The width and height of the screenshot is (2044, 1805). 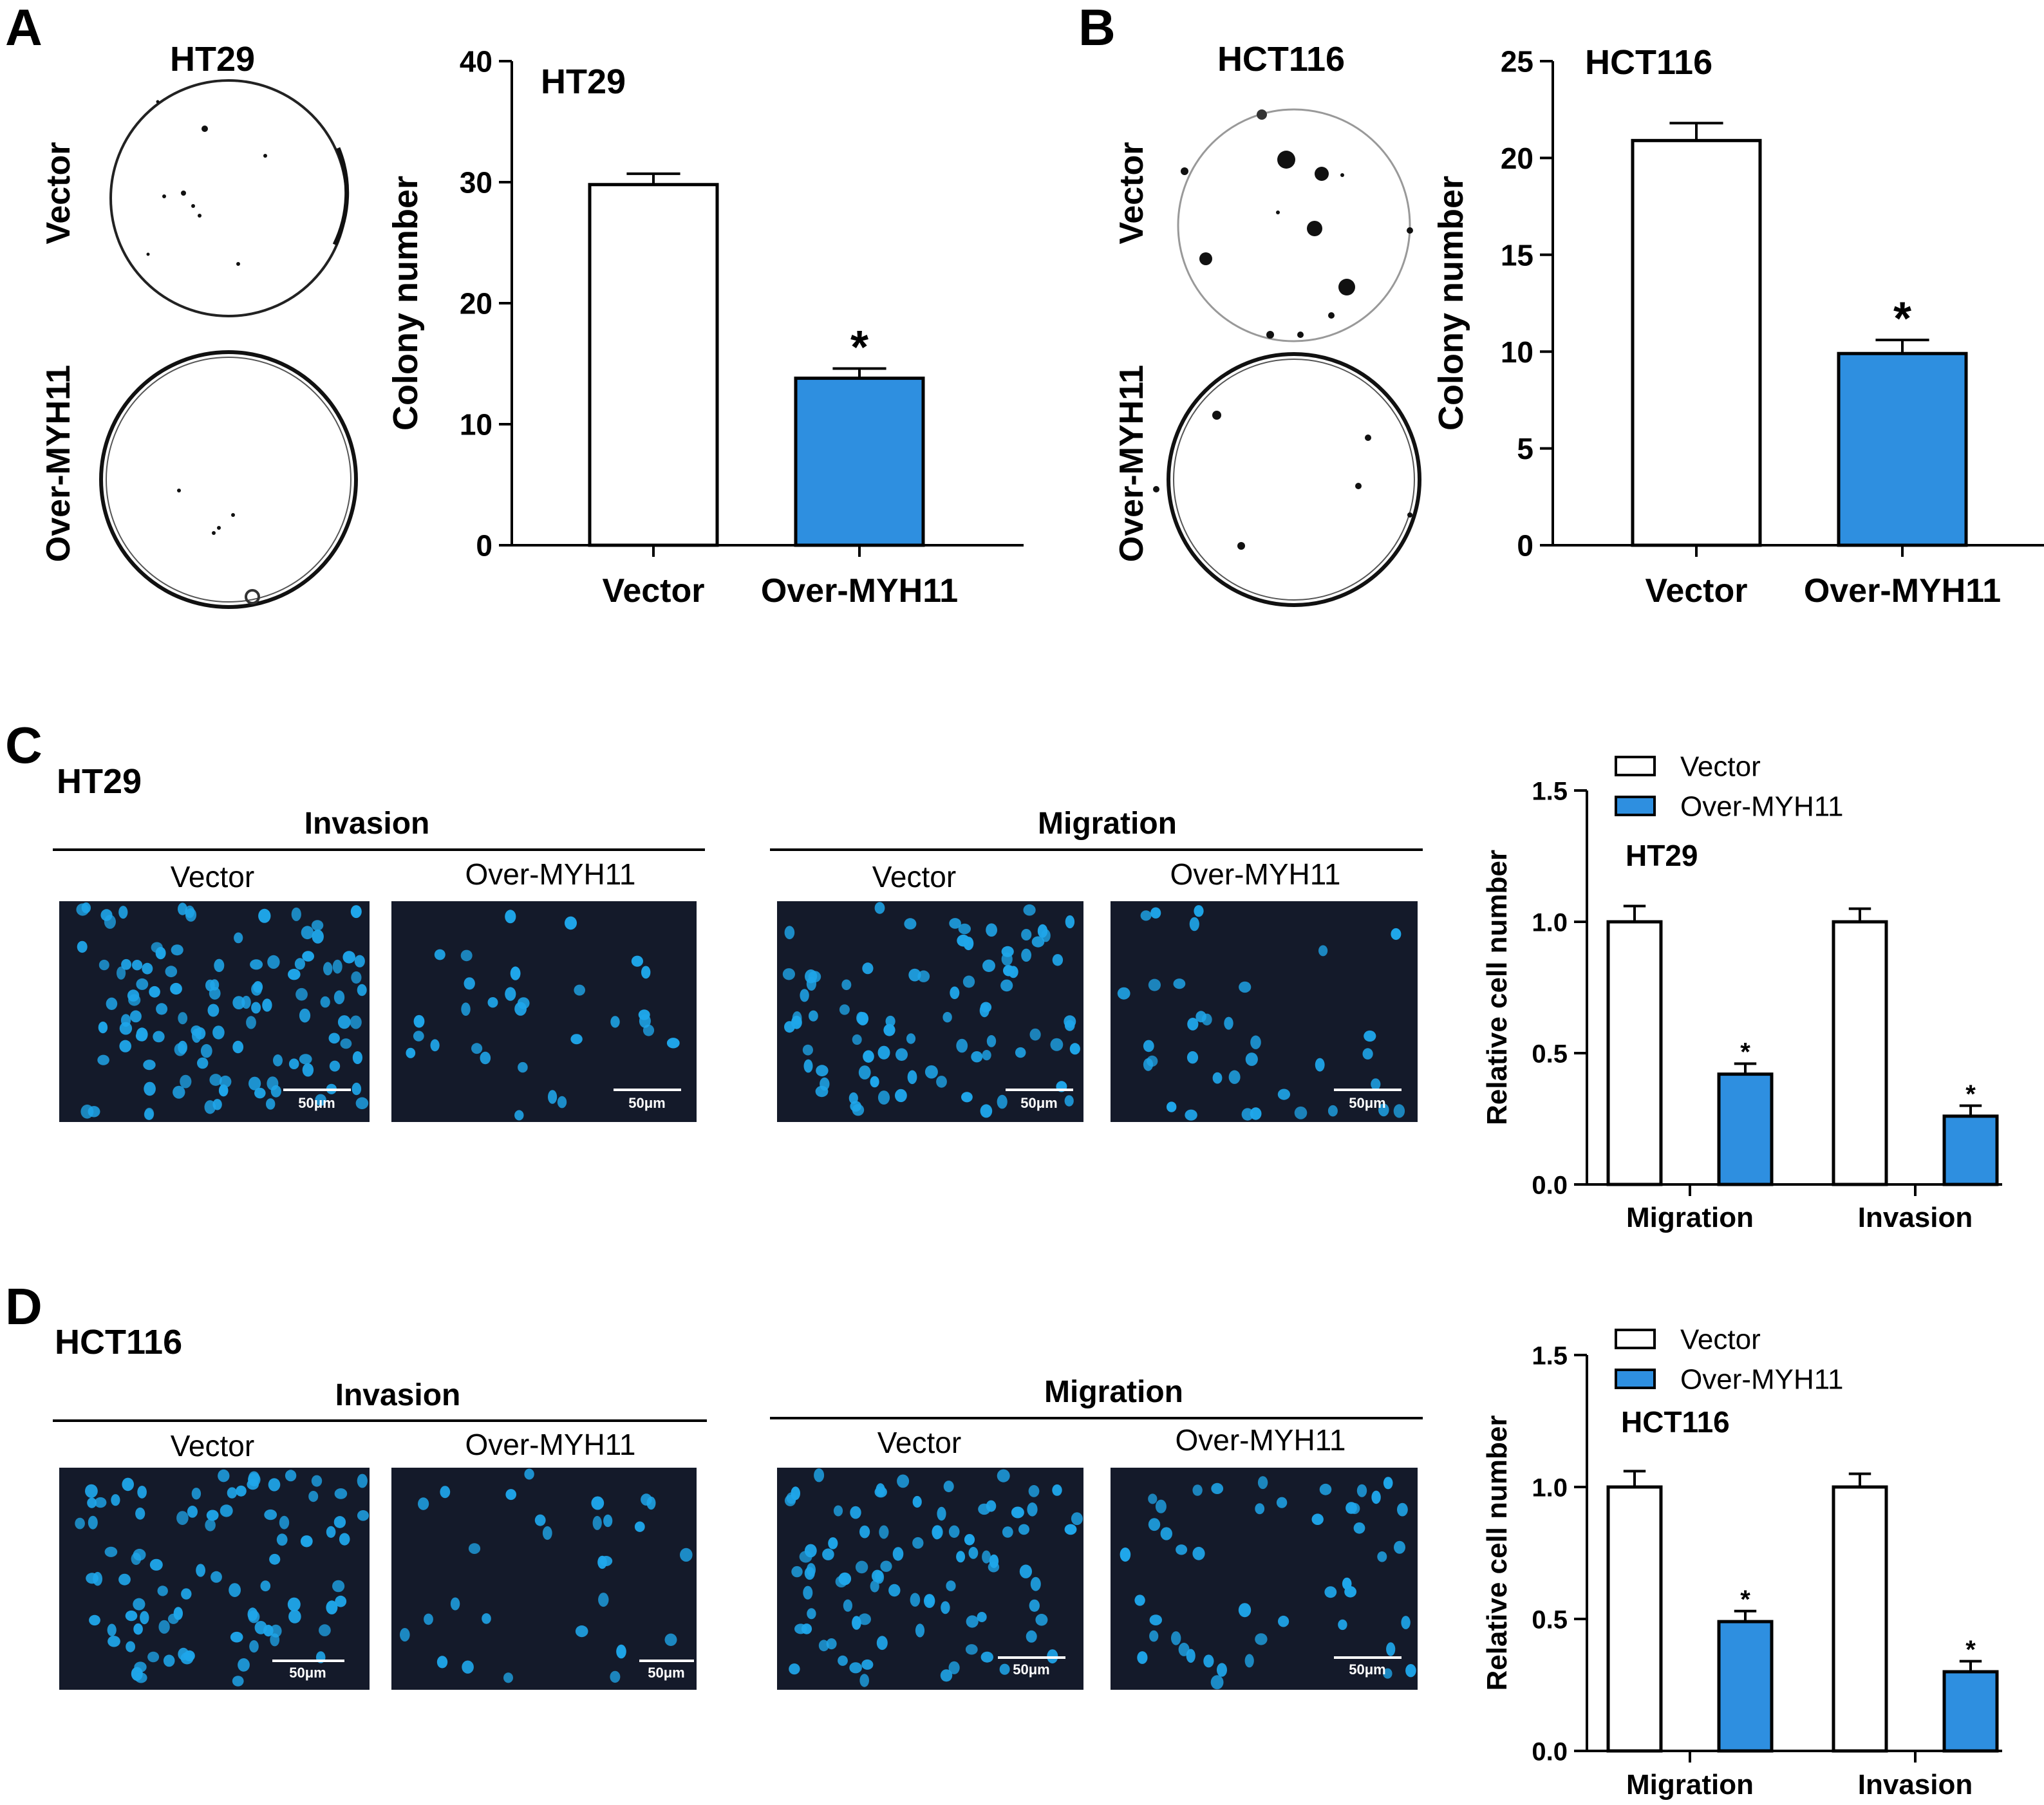 What do you see at coordinates (229, 480) in the screenshot?
I see `dish-inner-ring` at bounding box center [229, 480].